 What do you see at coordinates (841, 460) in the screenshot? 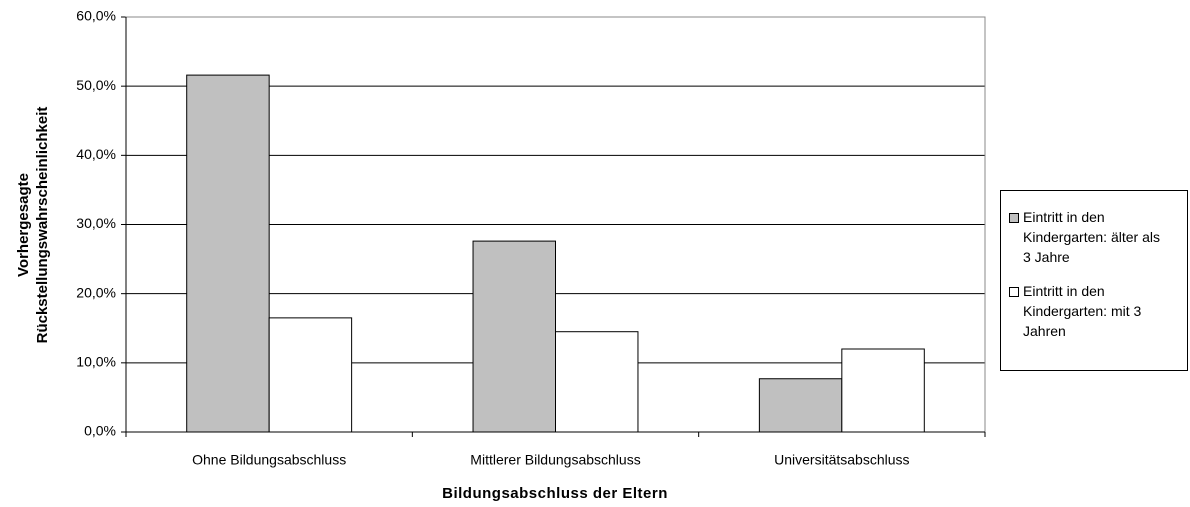
I see `x-tick-label: Universitätsabschluss` at bounding box center [841, 460].